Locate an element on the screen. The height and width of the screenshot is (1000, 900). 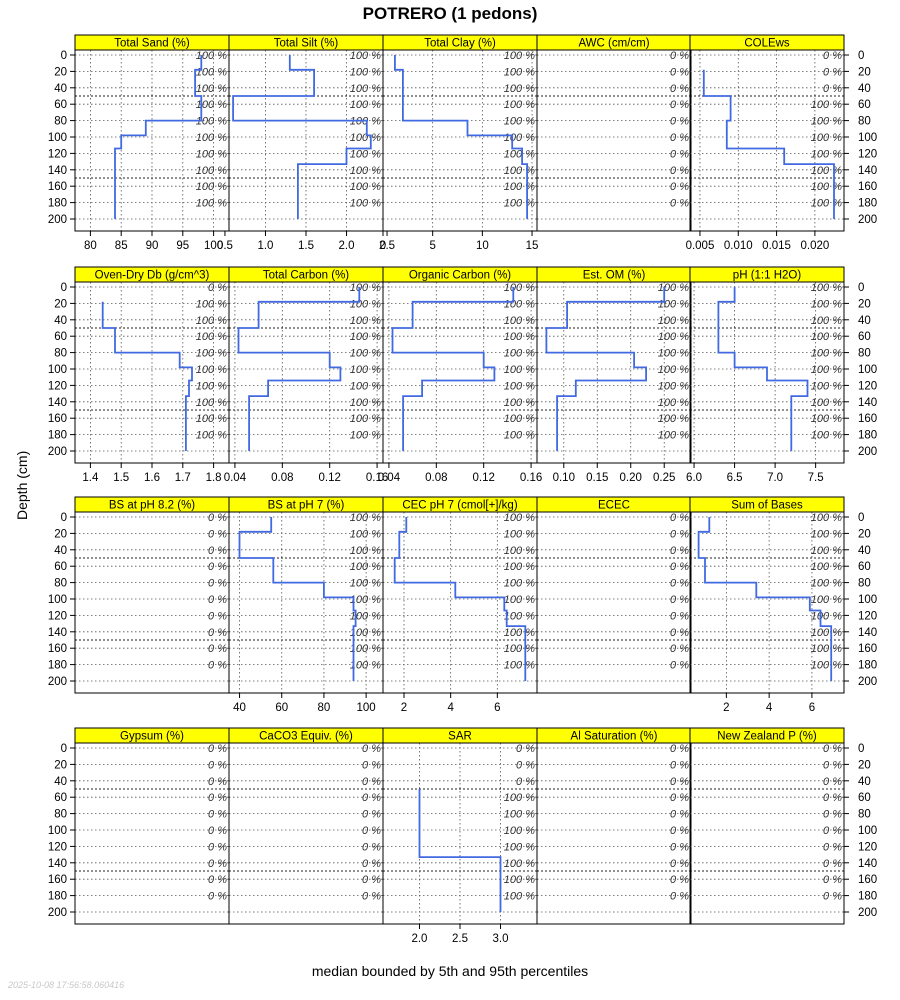
x-tick-label: 0.08 is located at coordinates (282, 478).